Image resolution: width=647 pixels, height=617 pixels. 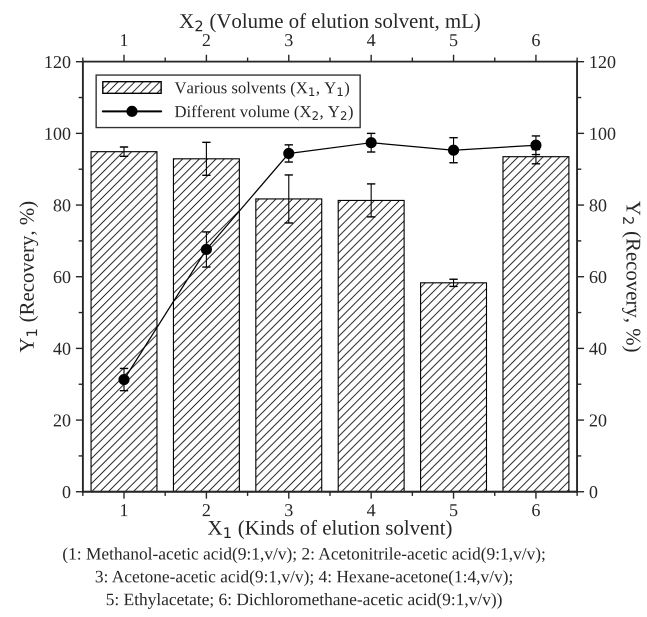 I want to click on y-tick-label: 80, so click(x=62, y=205).